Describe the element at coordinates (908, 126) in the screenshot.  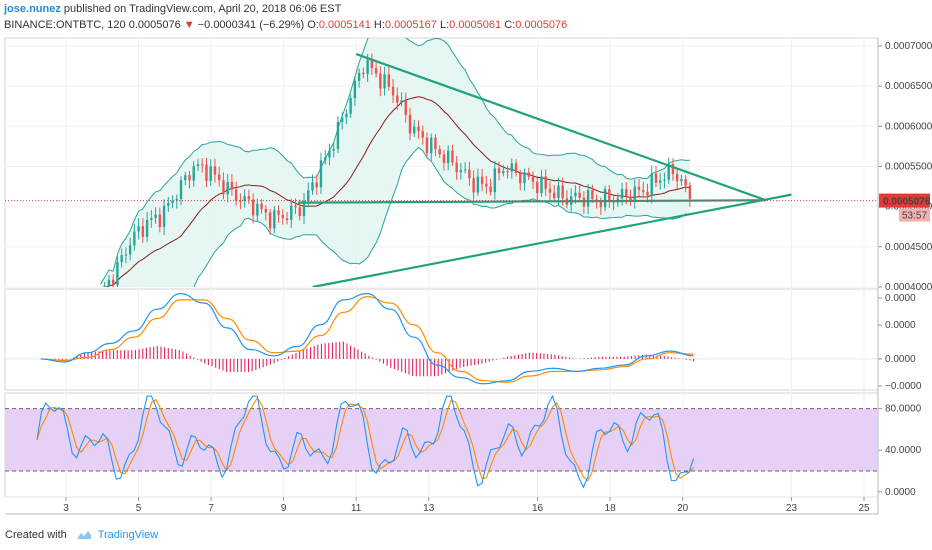
I see `price-tick-label: 0.0006000` at that location.